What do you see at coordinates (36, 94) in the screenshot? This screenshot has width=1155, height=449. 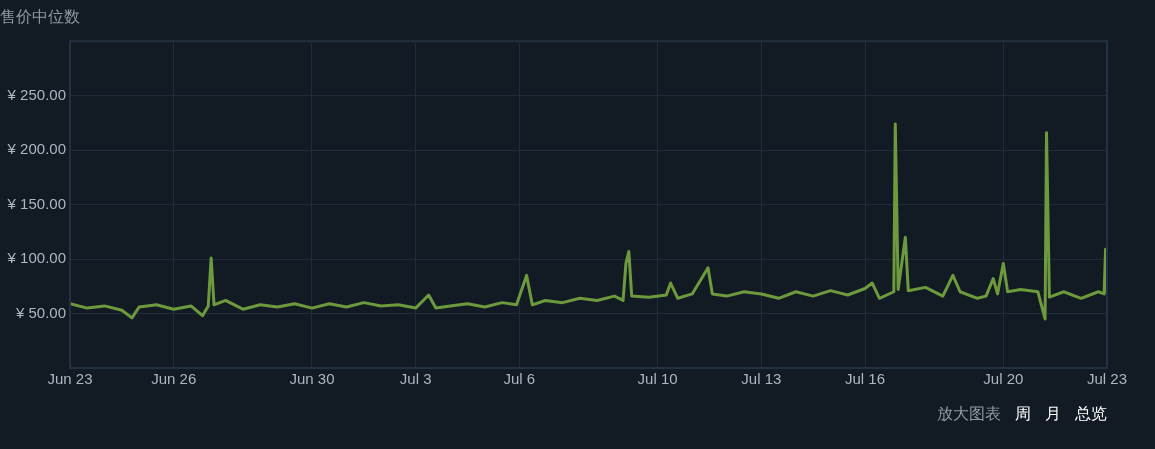 I see `y-tick-label: ¥ 250.00` at bounding box center [36, 94].